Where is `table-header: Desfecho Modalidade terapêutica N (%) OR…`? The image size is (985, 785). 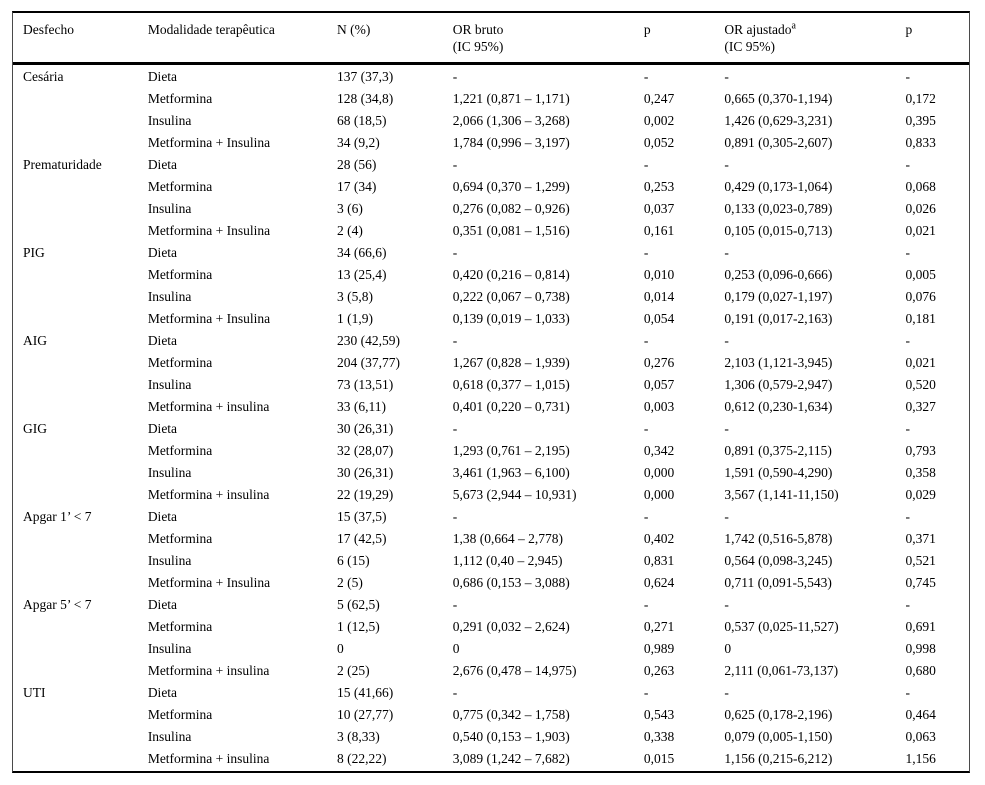
table-header: Desfecho Modalidade terapêutica N (%) OR… is located at coordinates (491, 39).